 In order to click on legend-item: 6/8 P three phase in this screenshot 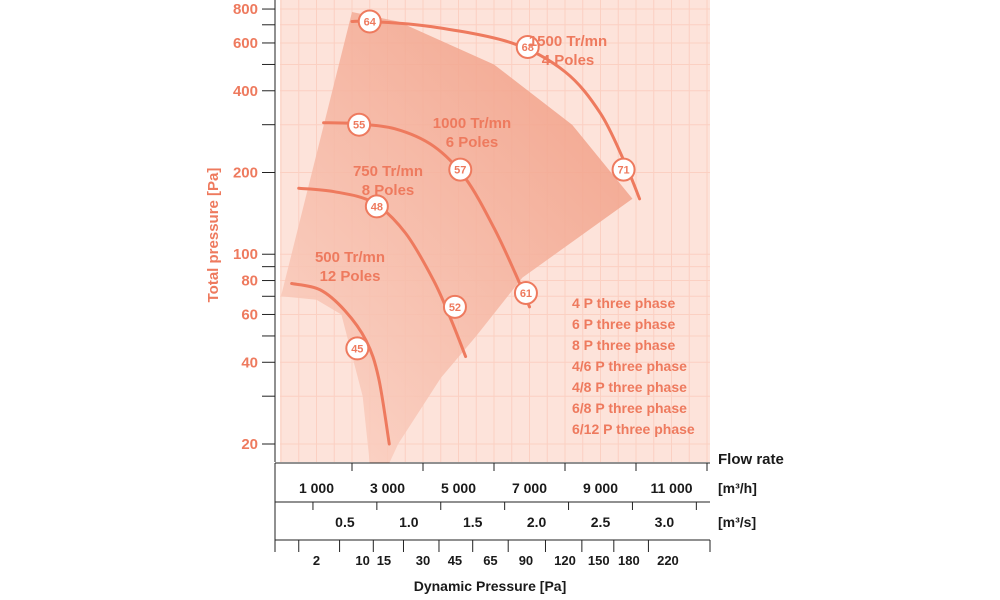, I will do `click(629, 408)`.